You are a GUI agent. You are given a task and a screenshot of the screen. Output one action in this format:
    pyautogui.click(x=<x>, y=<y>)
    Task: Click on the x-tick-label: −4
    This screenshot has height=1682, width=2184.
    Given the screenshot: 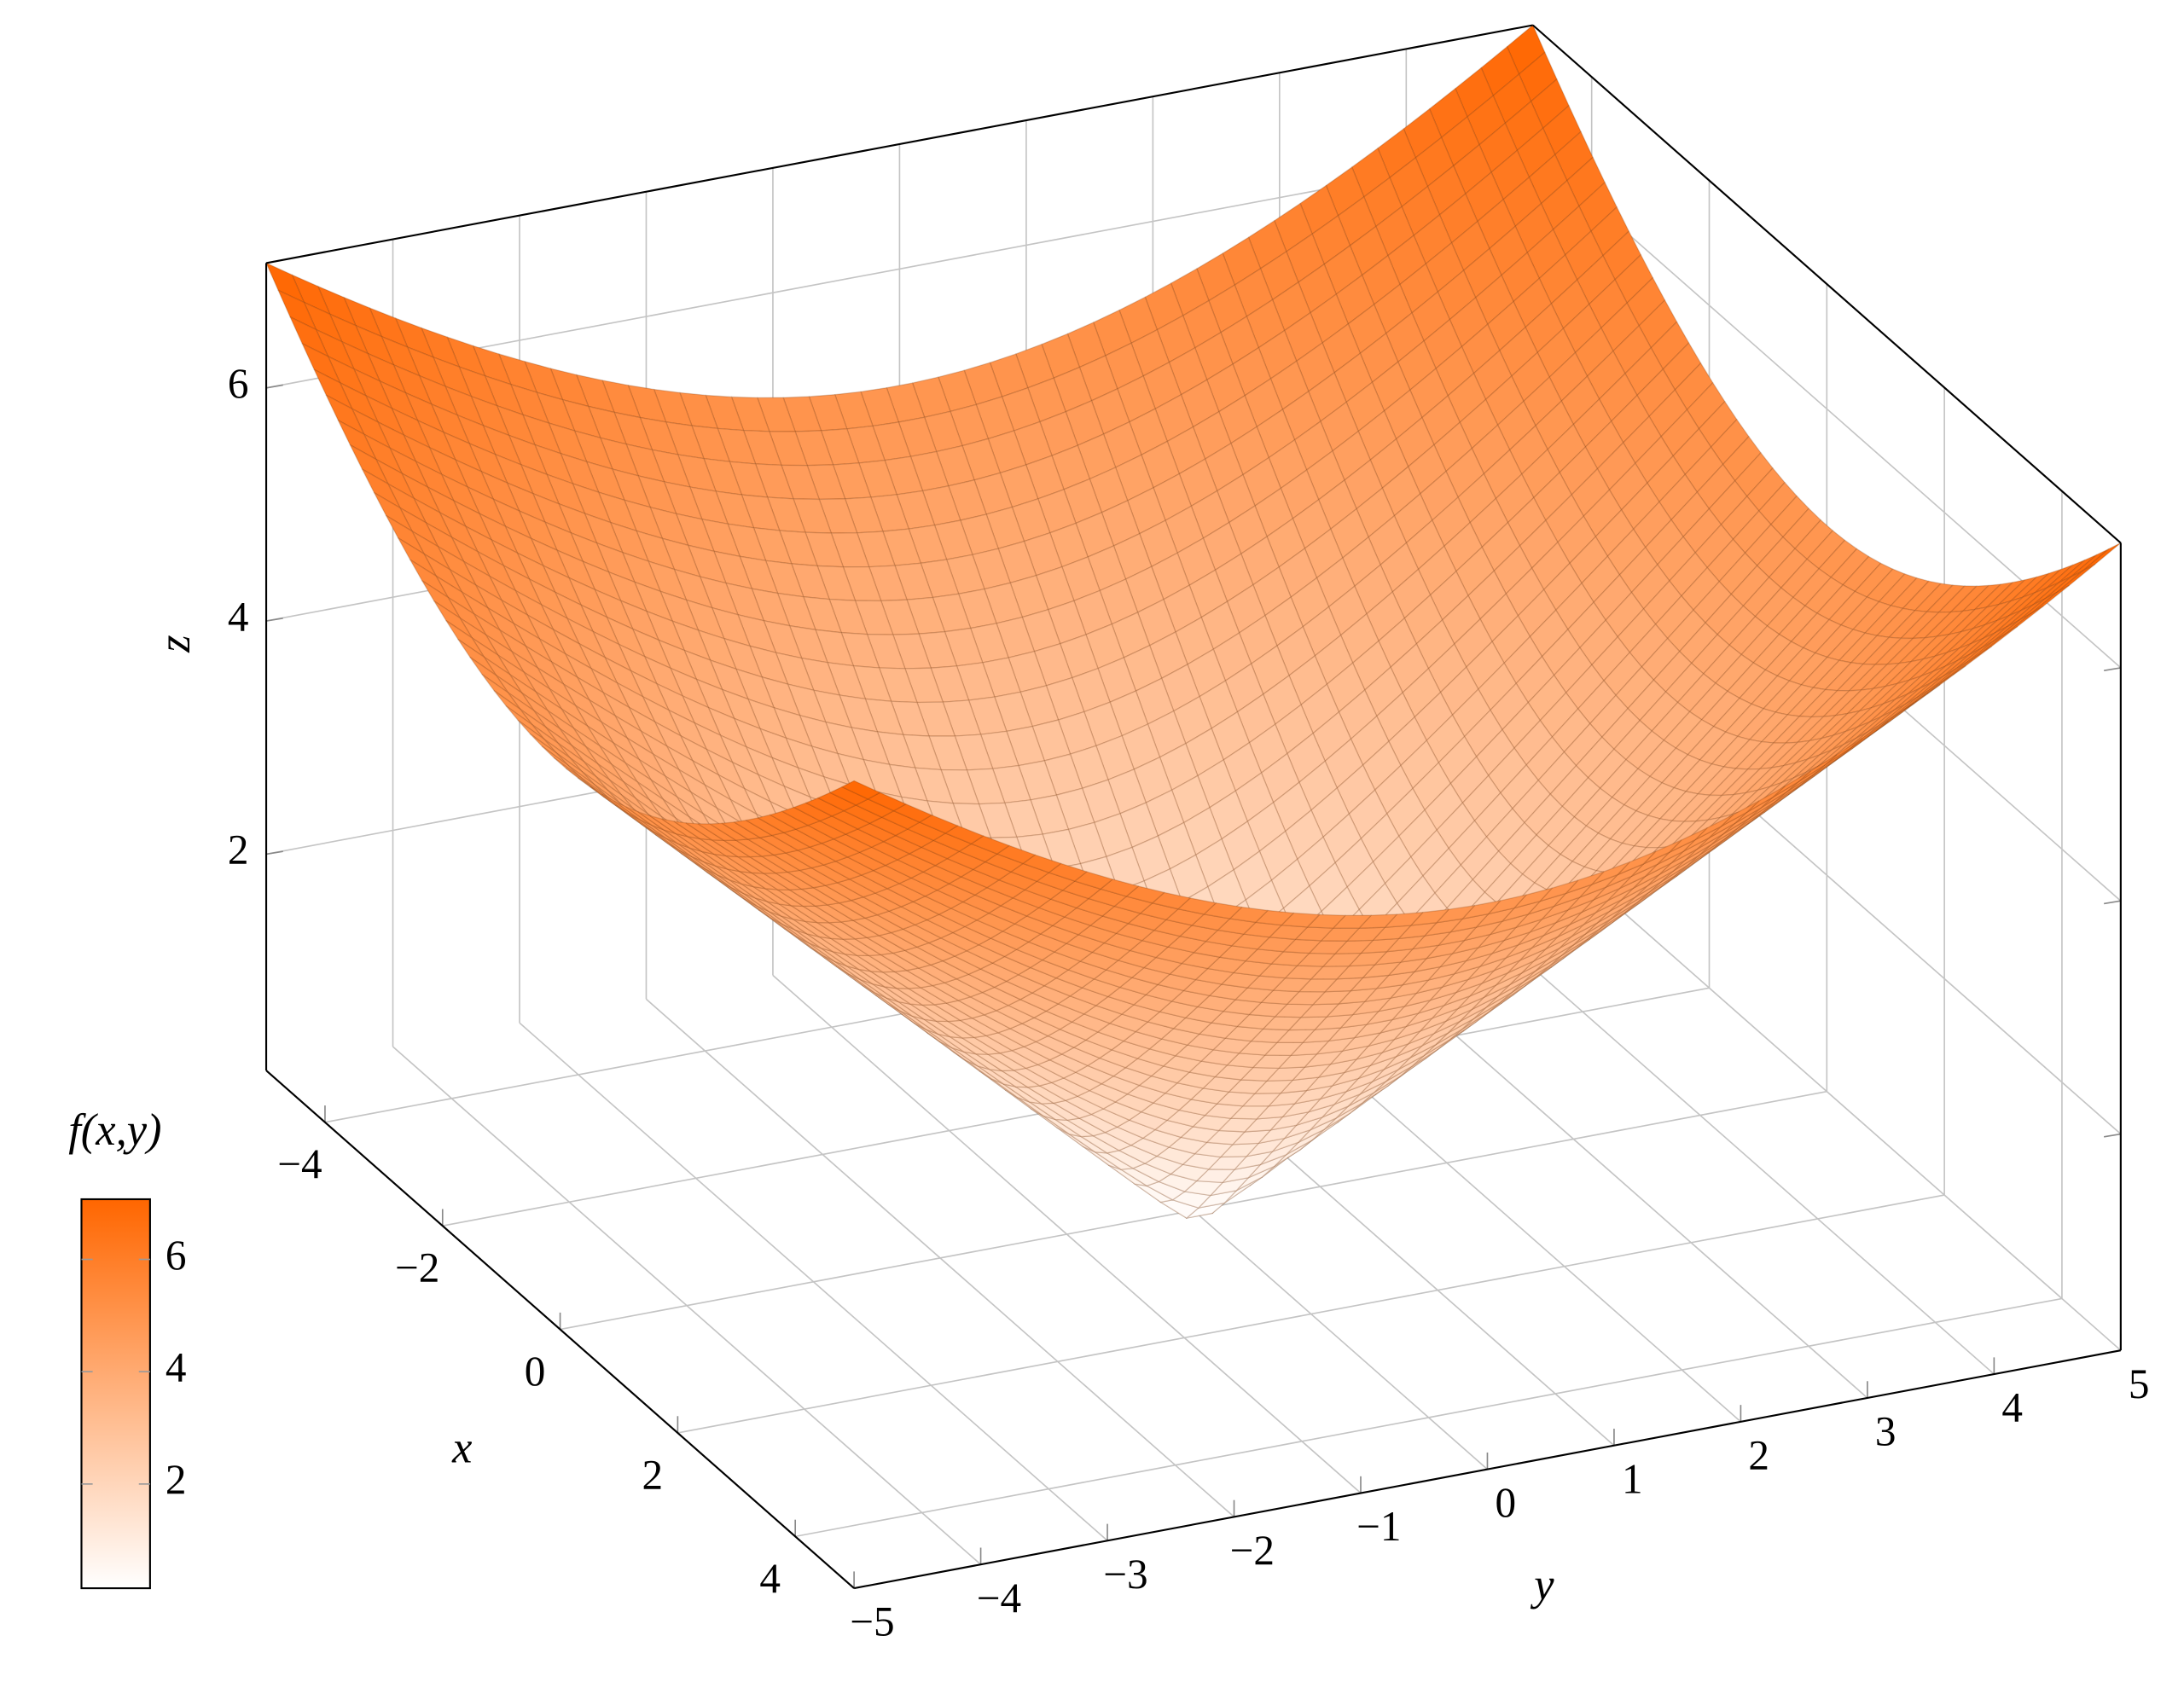 What is the action you would take?
    pyautogui.click(x=299, y=1163)
    